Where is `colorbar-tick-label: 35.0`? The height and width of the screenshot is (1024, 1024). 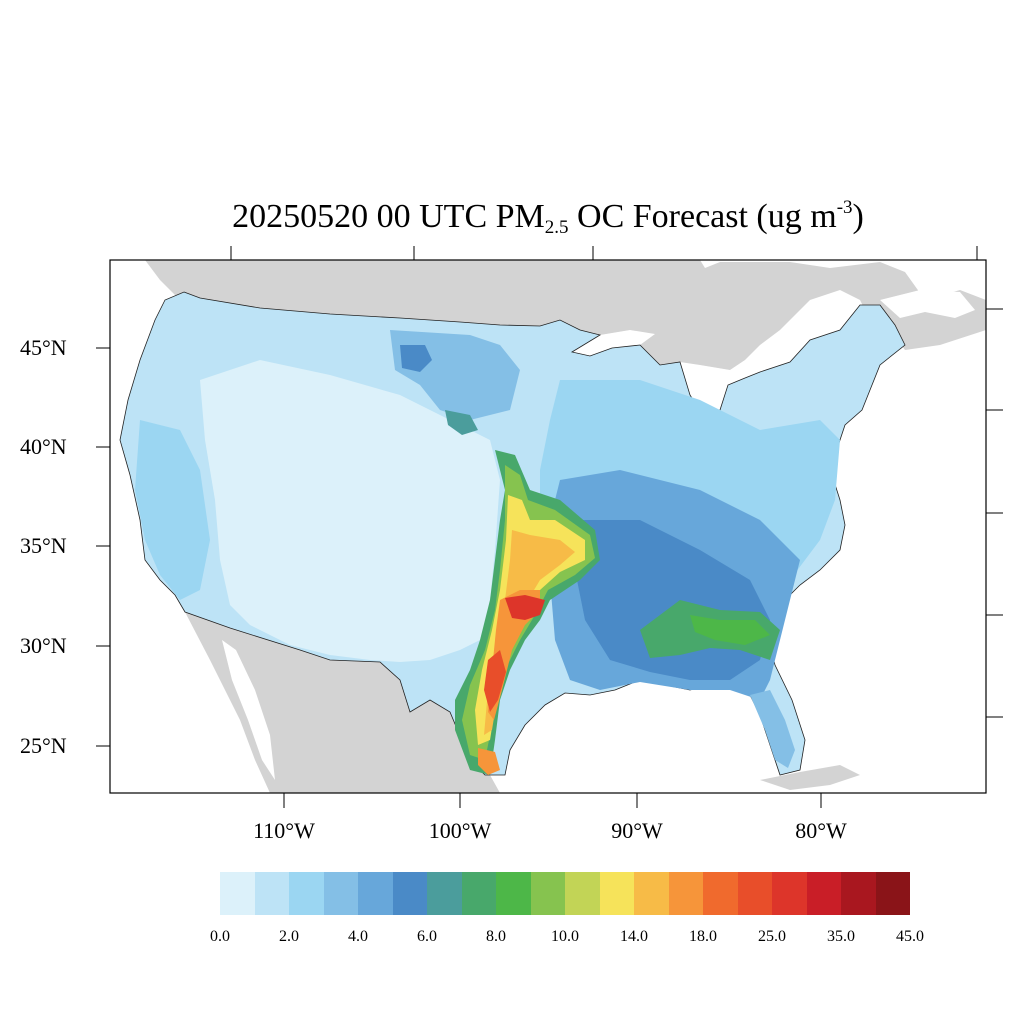
colorbar-tick-label: 35.0 is located at coordinates (841, 936).